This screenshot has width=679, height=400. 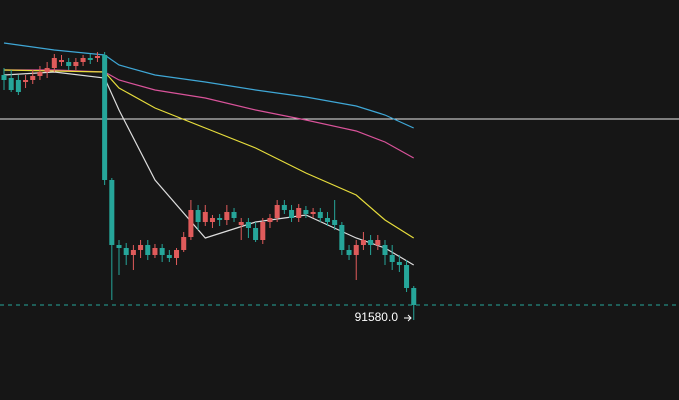 What do you see at coordinates (208, 85) in the screenshot?
I see `moving-average` at bounding box center [208, 85].